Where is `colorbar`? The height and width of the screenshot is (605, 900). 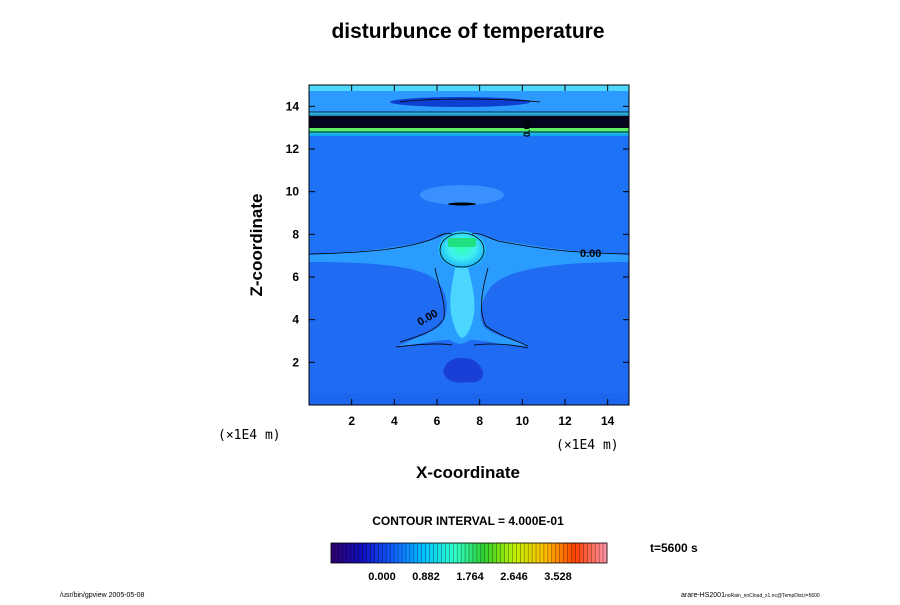
colorbar is located at coordinates (469, 553).